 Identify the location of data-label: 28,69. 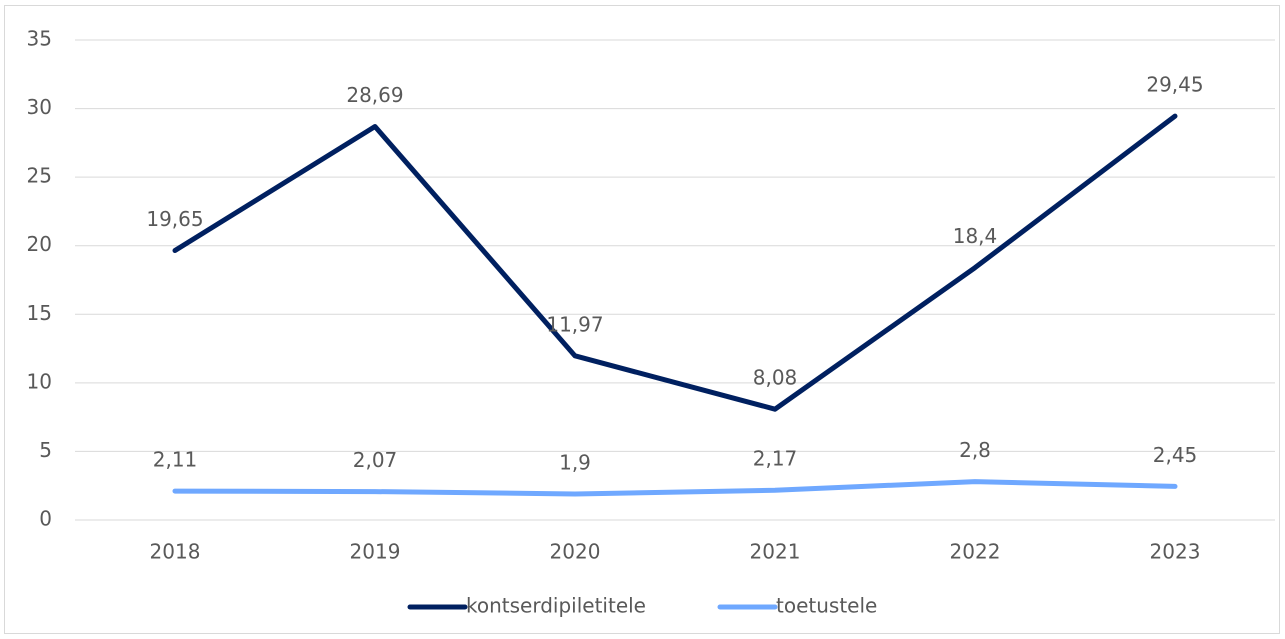
(374, 95).